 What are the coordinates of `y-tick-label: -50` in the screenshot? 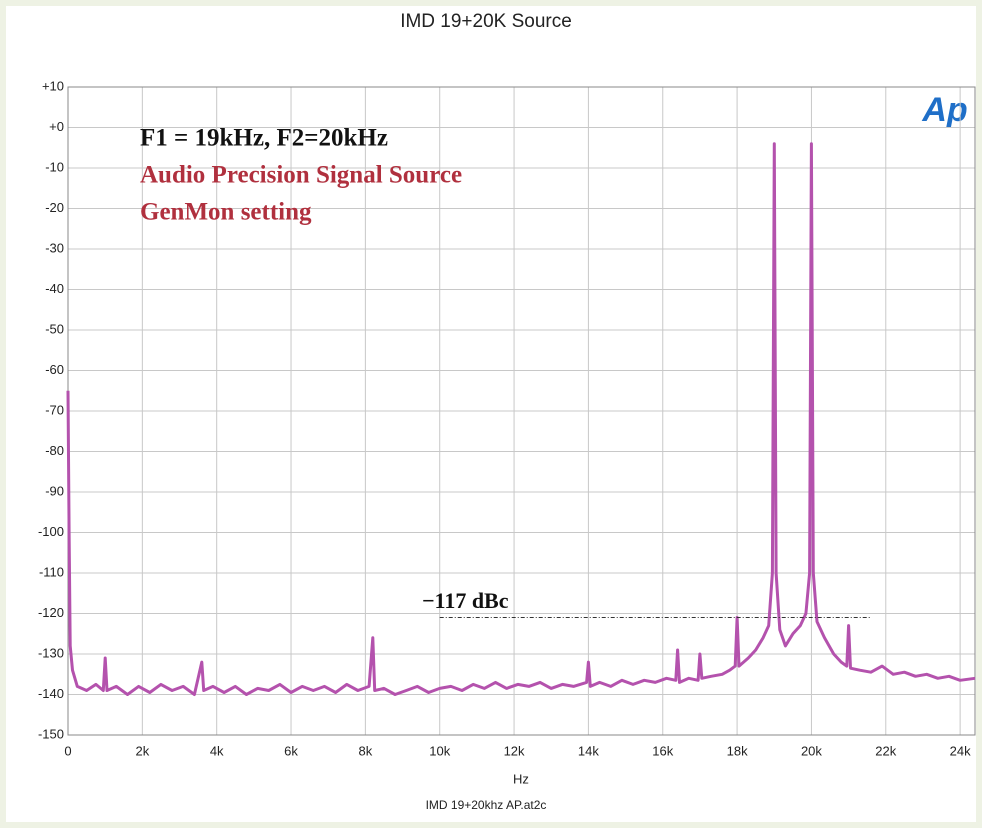 It's located at (54, 328).